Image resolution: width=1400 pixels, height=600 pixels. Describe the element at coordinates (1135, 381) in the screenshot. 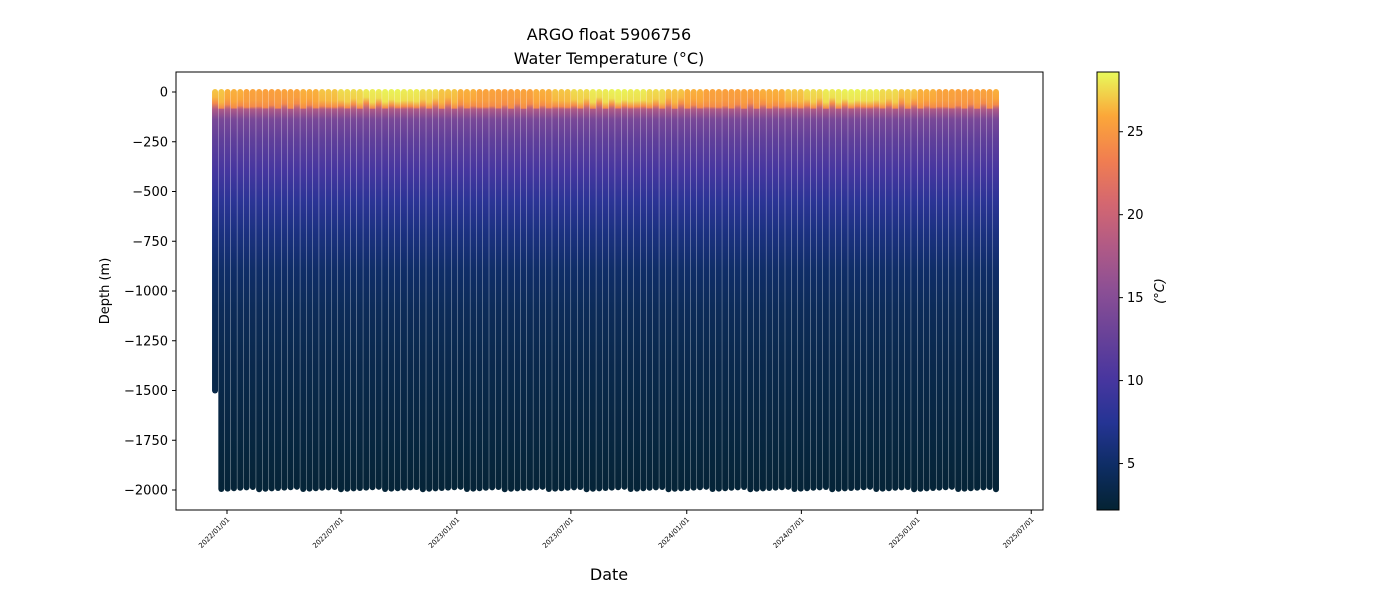

I see `colorbar-tick-label: 10` at that location.